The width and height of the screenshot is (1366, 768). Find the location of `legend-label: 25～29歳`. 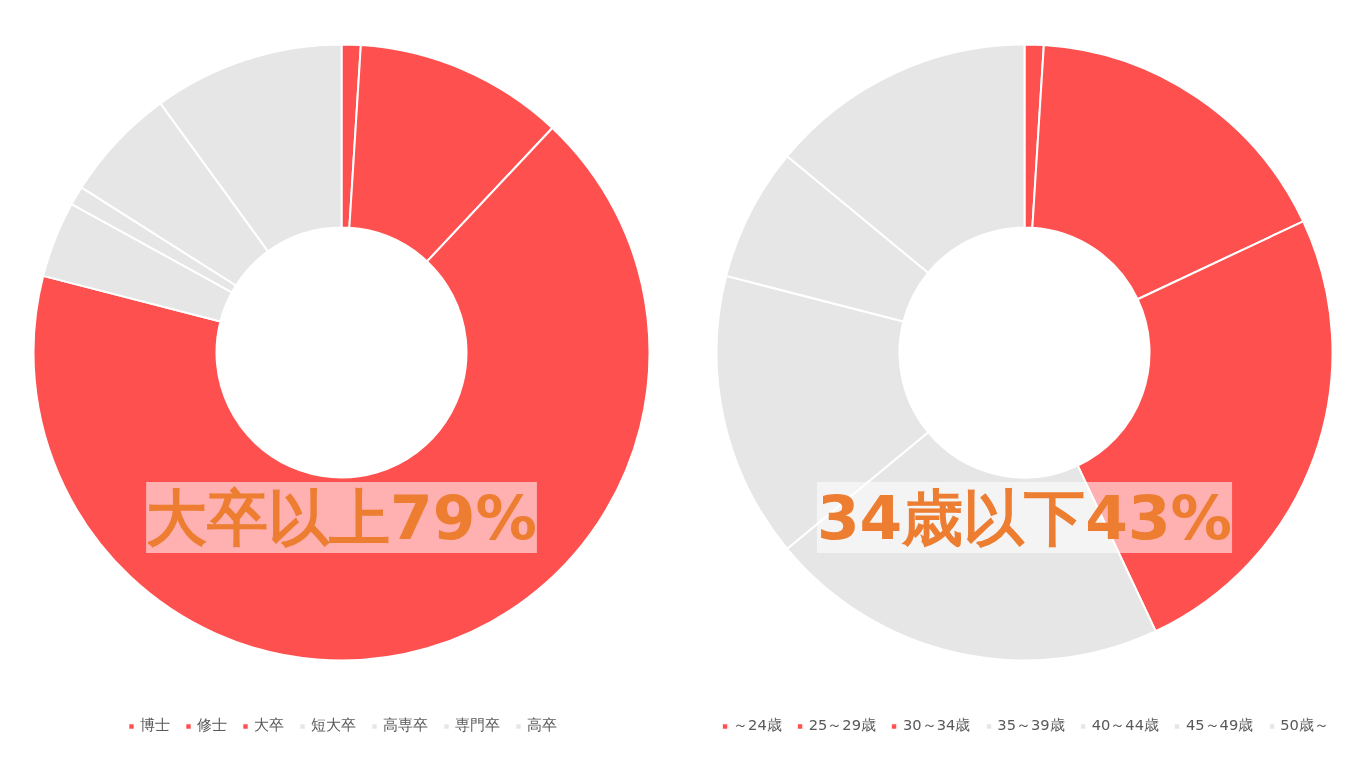

legend-label: 25～29歳 is located at coordinates (842, 725).